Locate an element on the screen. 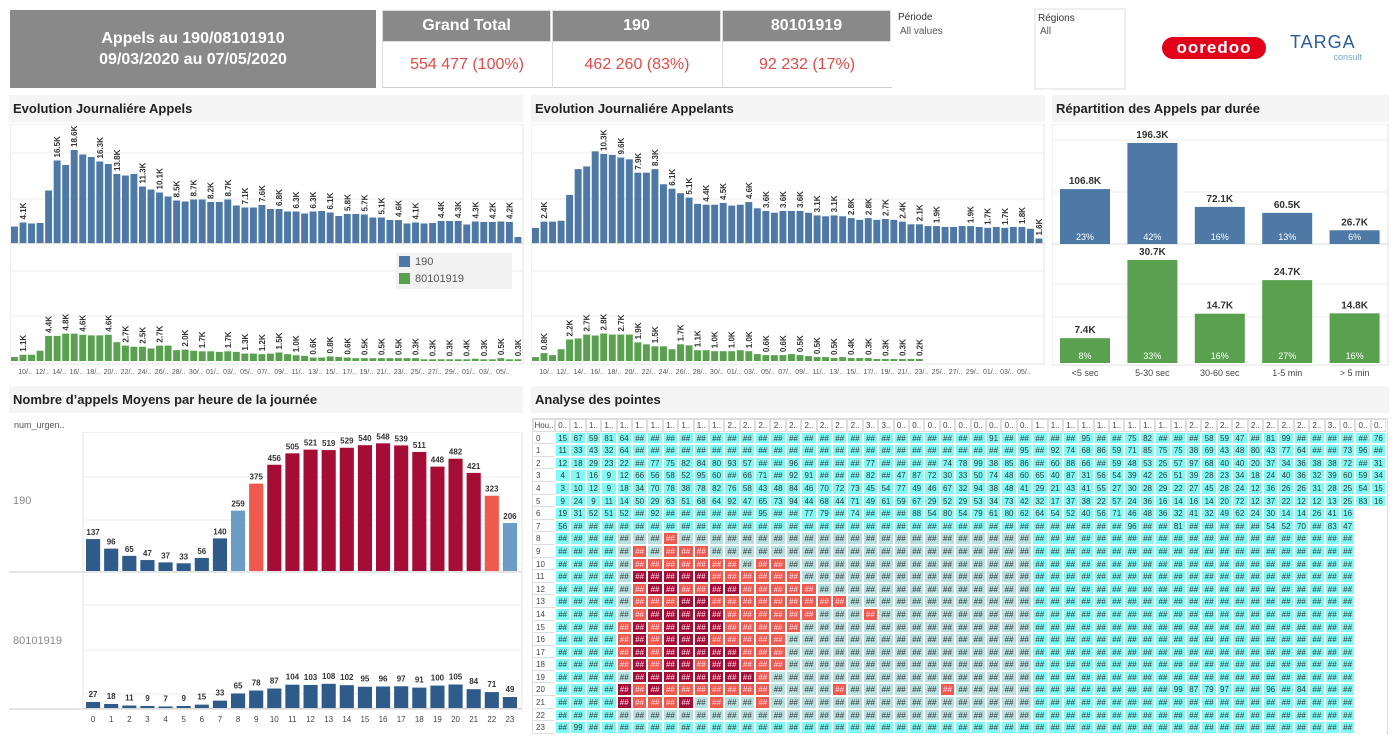  periode-value: All values is located at coordinates (921, 31).